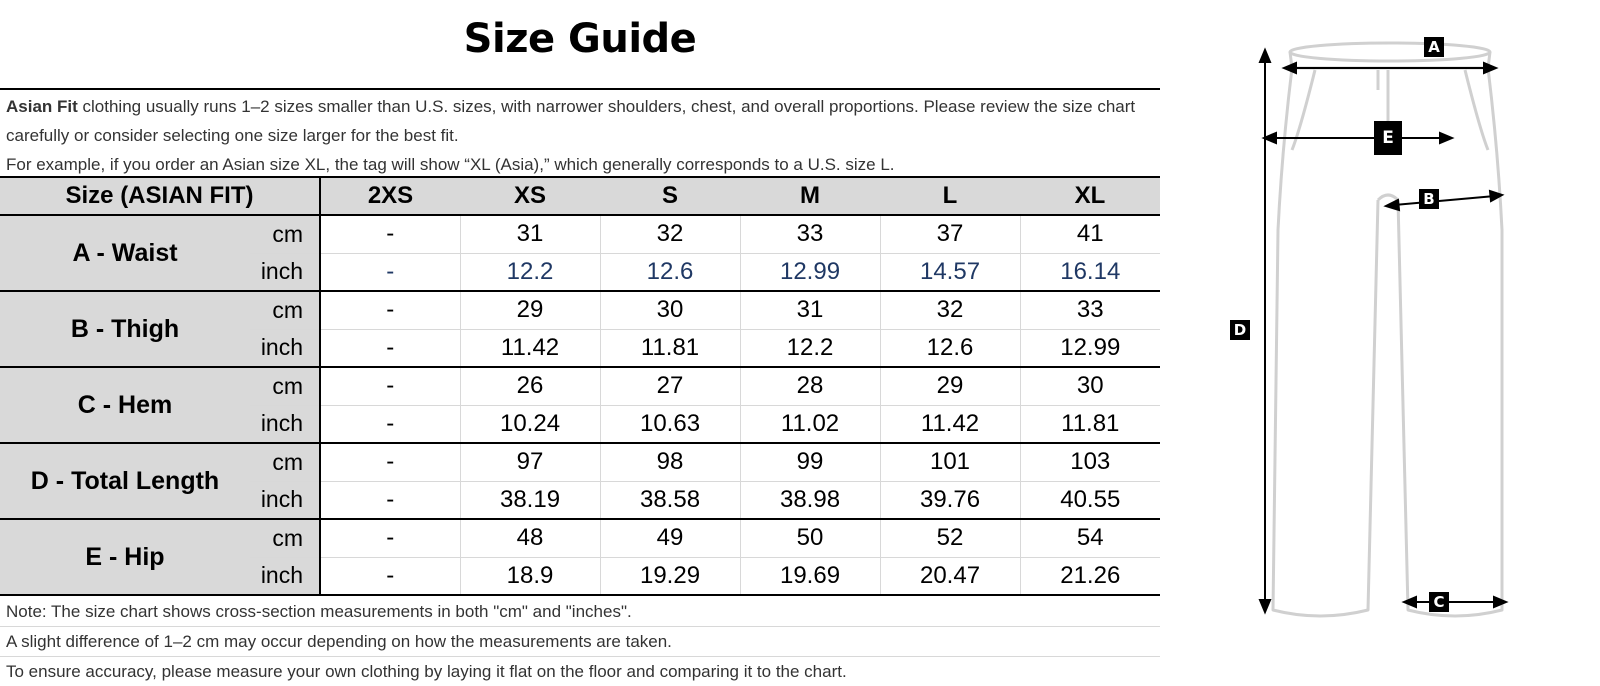 The image size is (1600, 686). Describe the element at coordinates (950, 234) in the screenshot. I see `table-cell: 37` at that location.